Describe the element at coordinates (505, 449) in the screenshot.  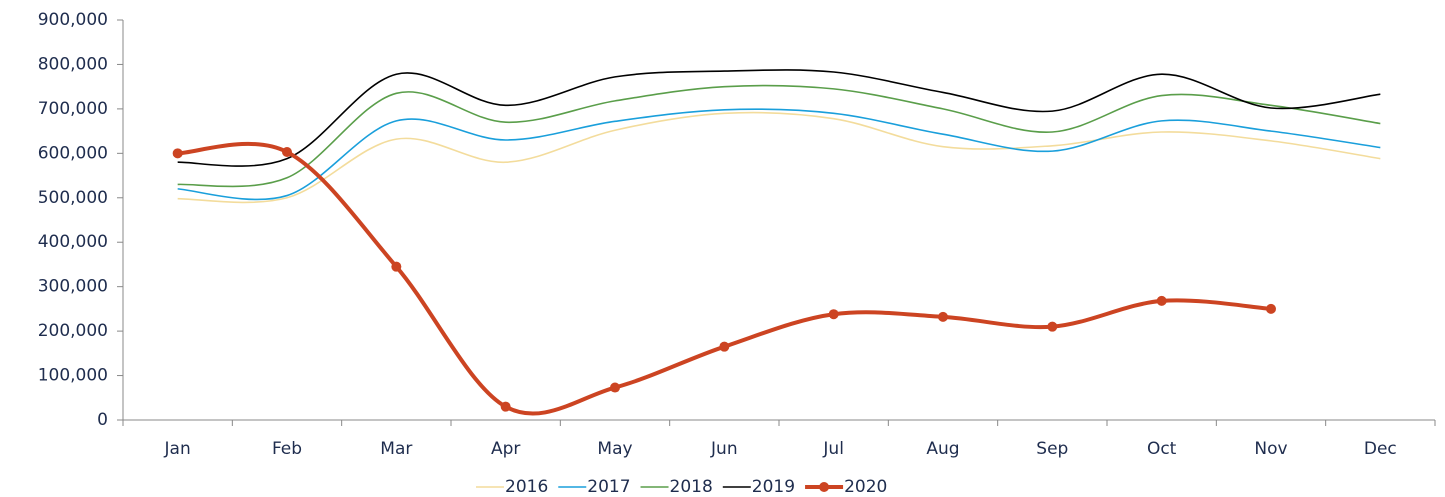
I see `x-tick-label: Apr` at that location.